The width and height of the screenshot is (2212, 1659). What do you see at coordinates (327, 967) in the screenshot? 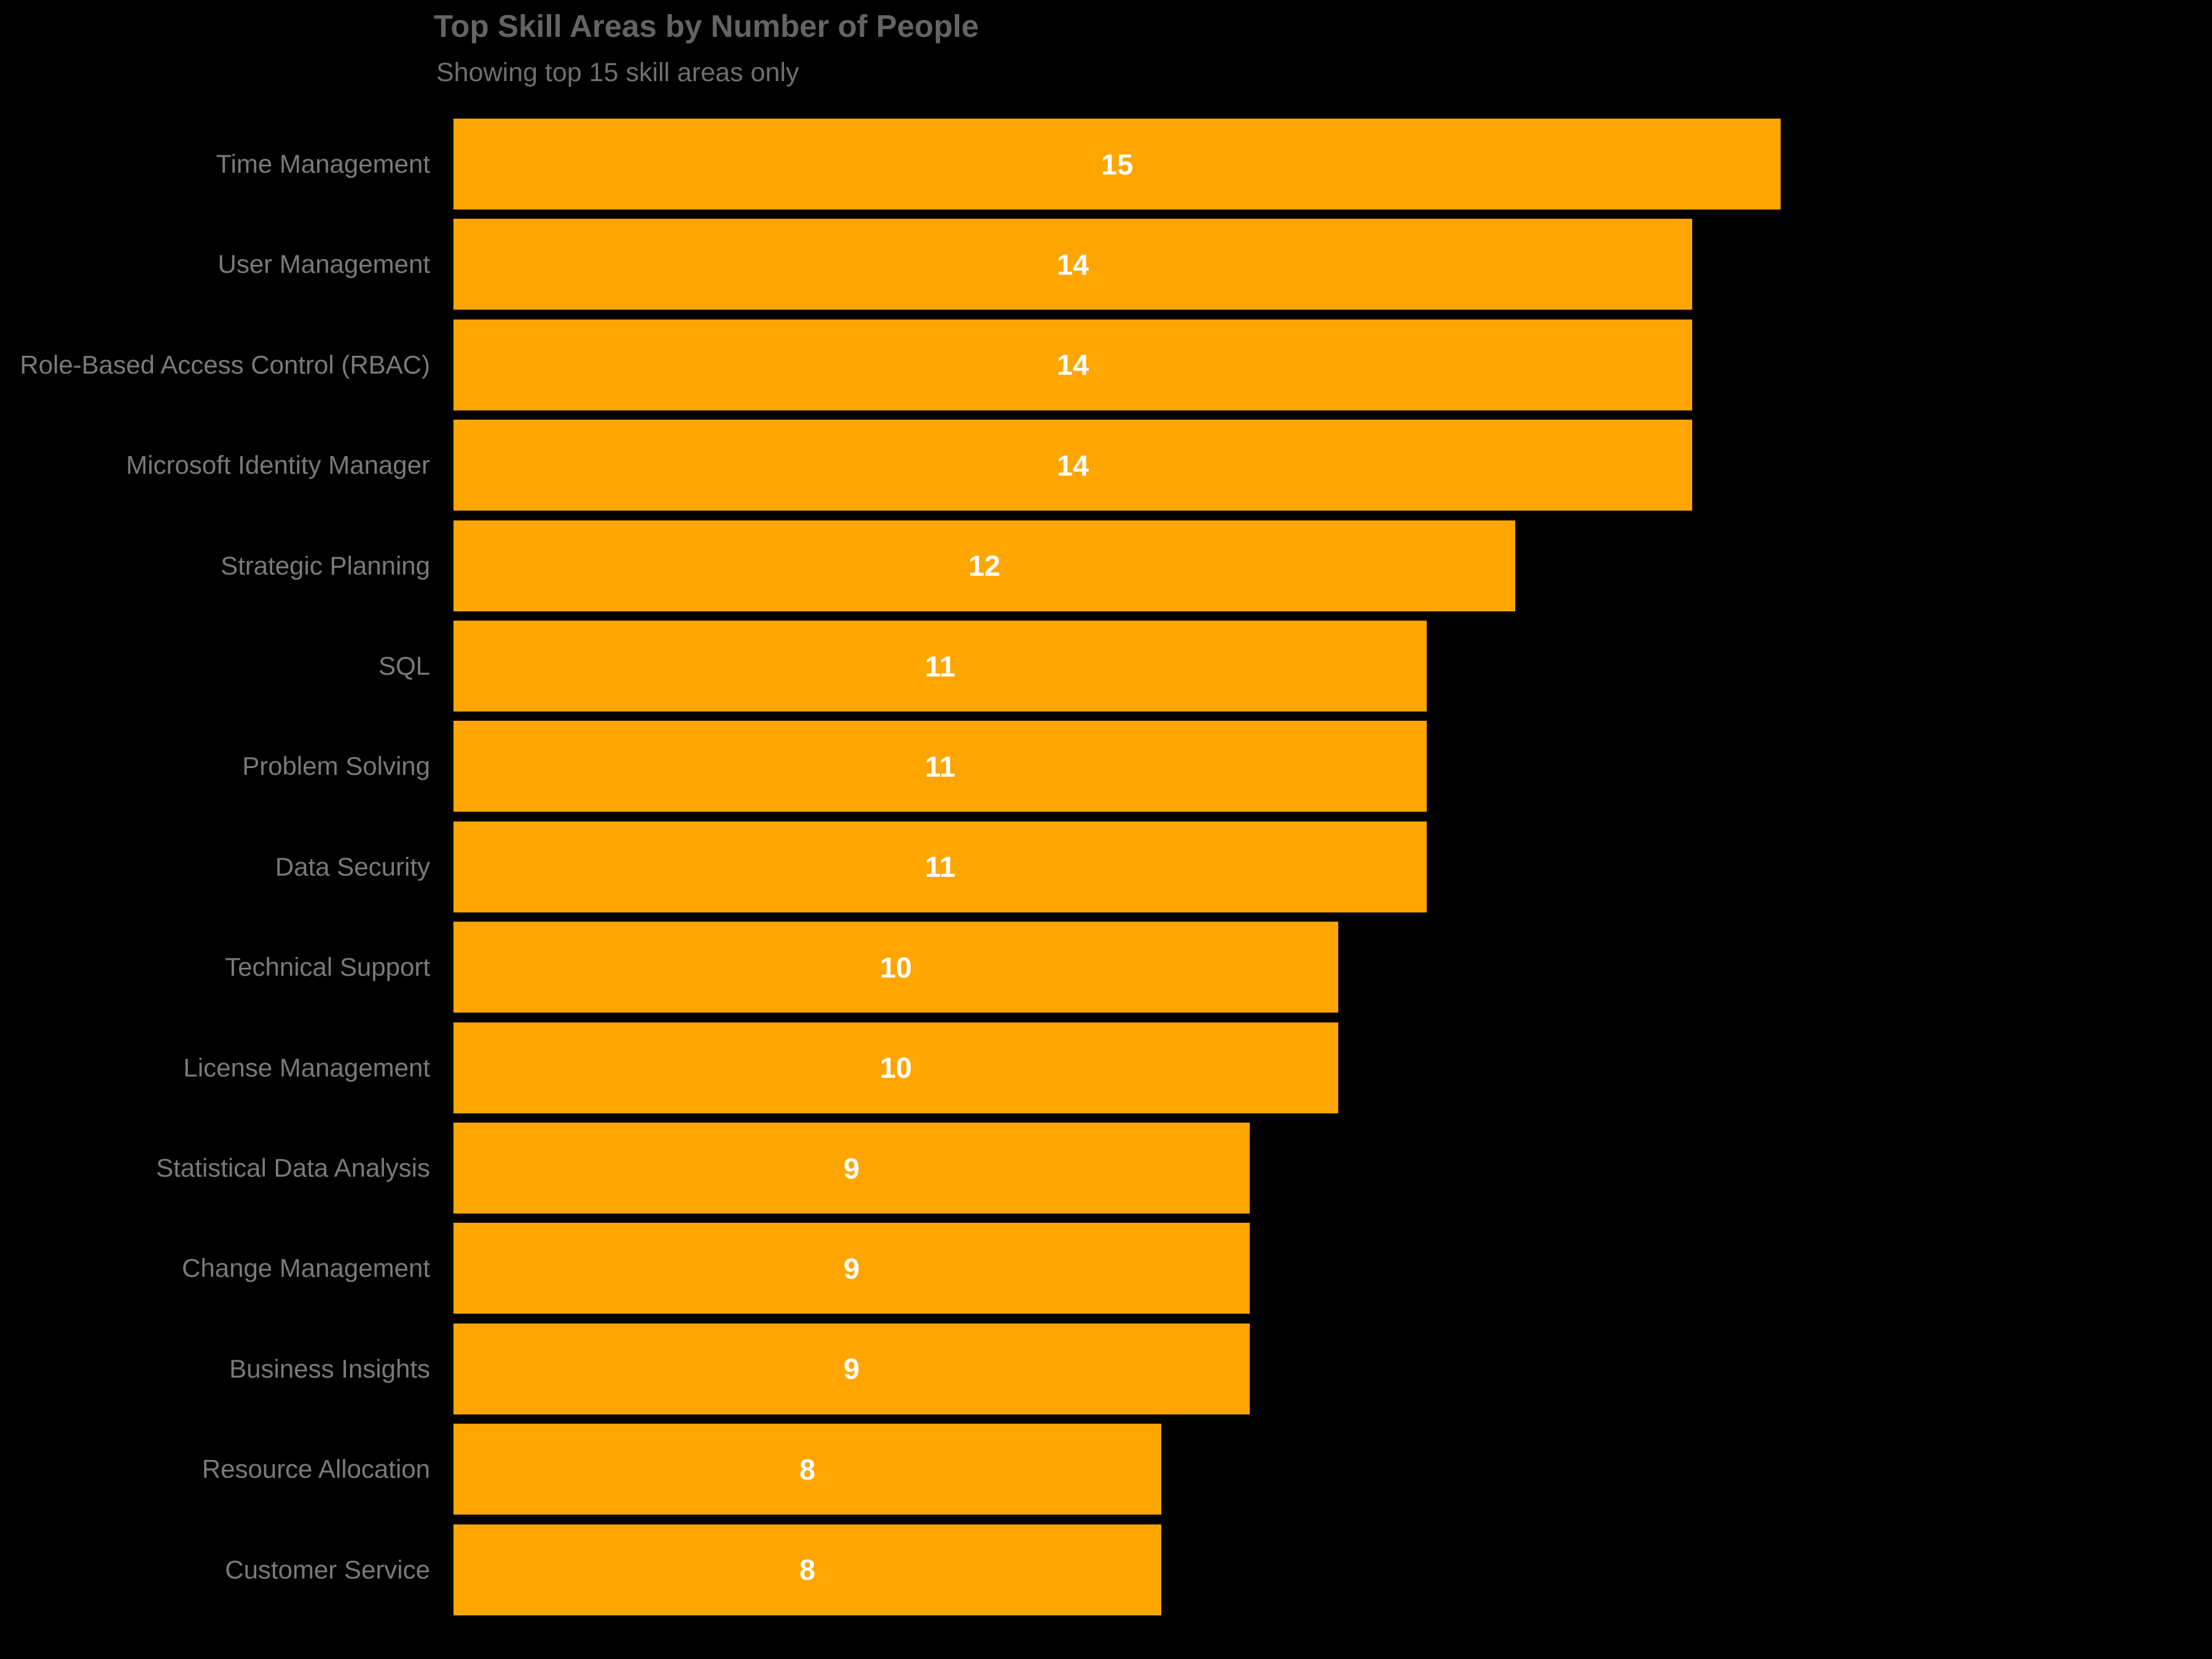
I see `category-label: Technical Support` at bounding box center [327, 967].